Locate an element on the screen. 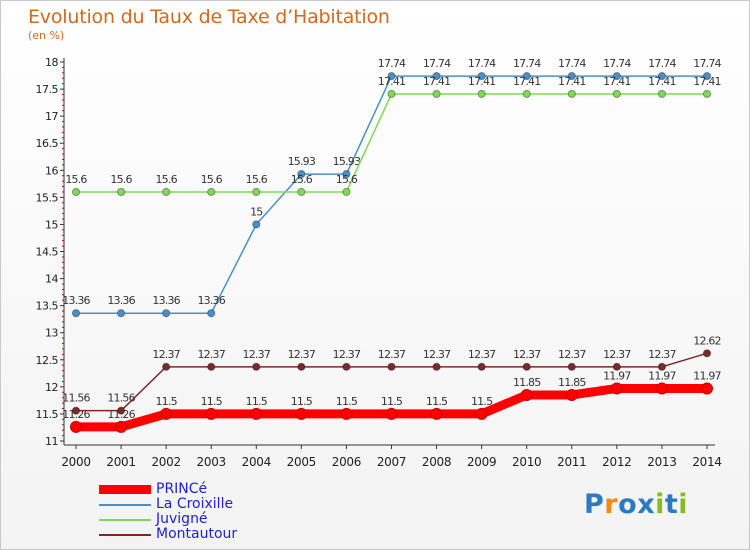  y-tick-label: 16.5 is located at coordinates (47, 143).